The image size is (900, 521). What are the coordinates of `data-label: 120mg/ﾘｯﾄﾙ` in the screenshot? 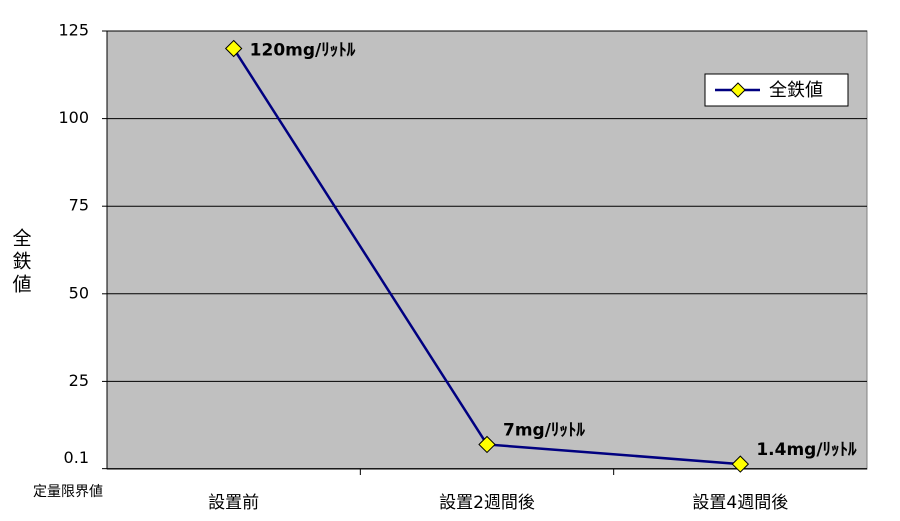 It's located at (303, 51).